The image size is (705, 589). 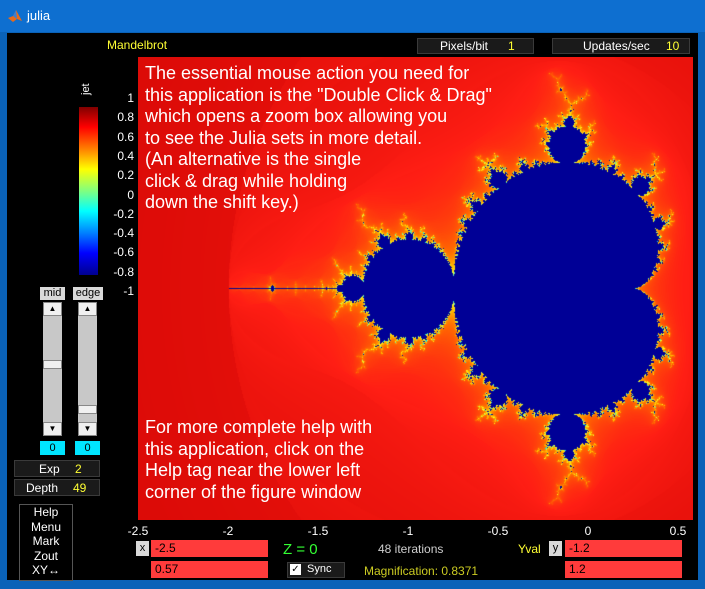 I want to click on y-tick-label: -0.8, so click(x=123, y=271).